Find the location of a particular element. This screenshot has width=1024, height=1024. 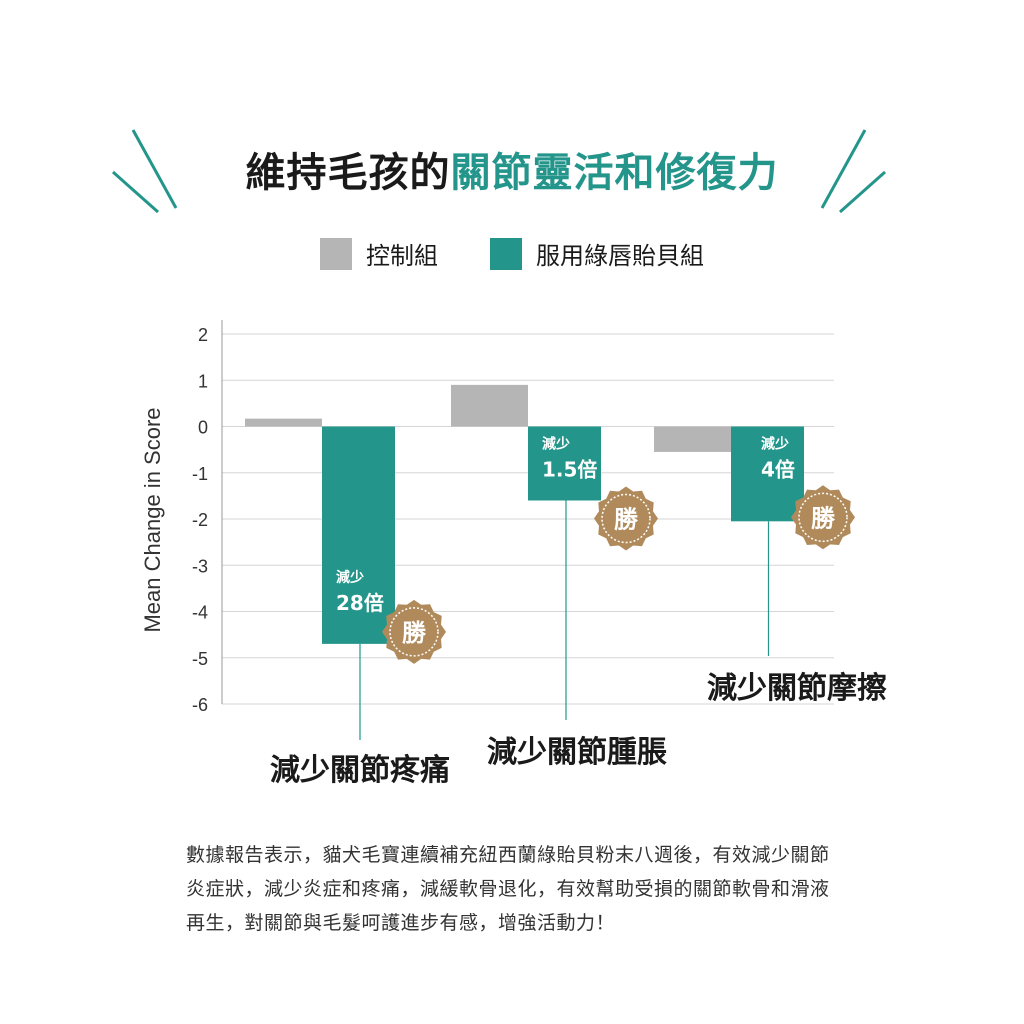

legend-swatch-control is located at coordinates (336, 253).